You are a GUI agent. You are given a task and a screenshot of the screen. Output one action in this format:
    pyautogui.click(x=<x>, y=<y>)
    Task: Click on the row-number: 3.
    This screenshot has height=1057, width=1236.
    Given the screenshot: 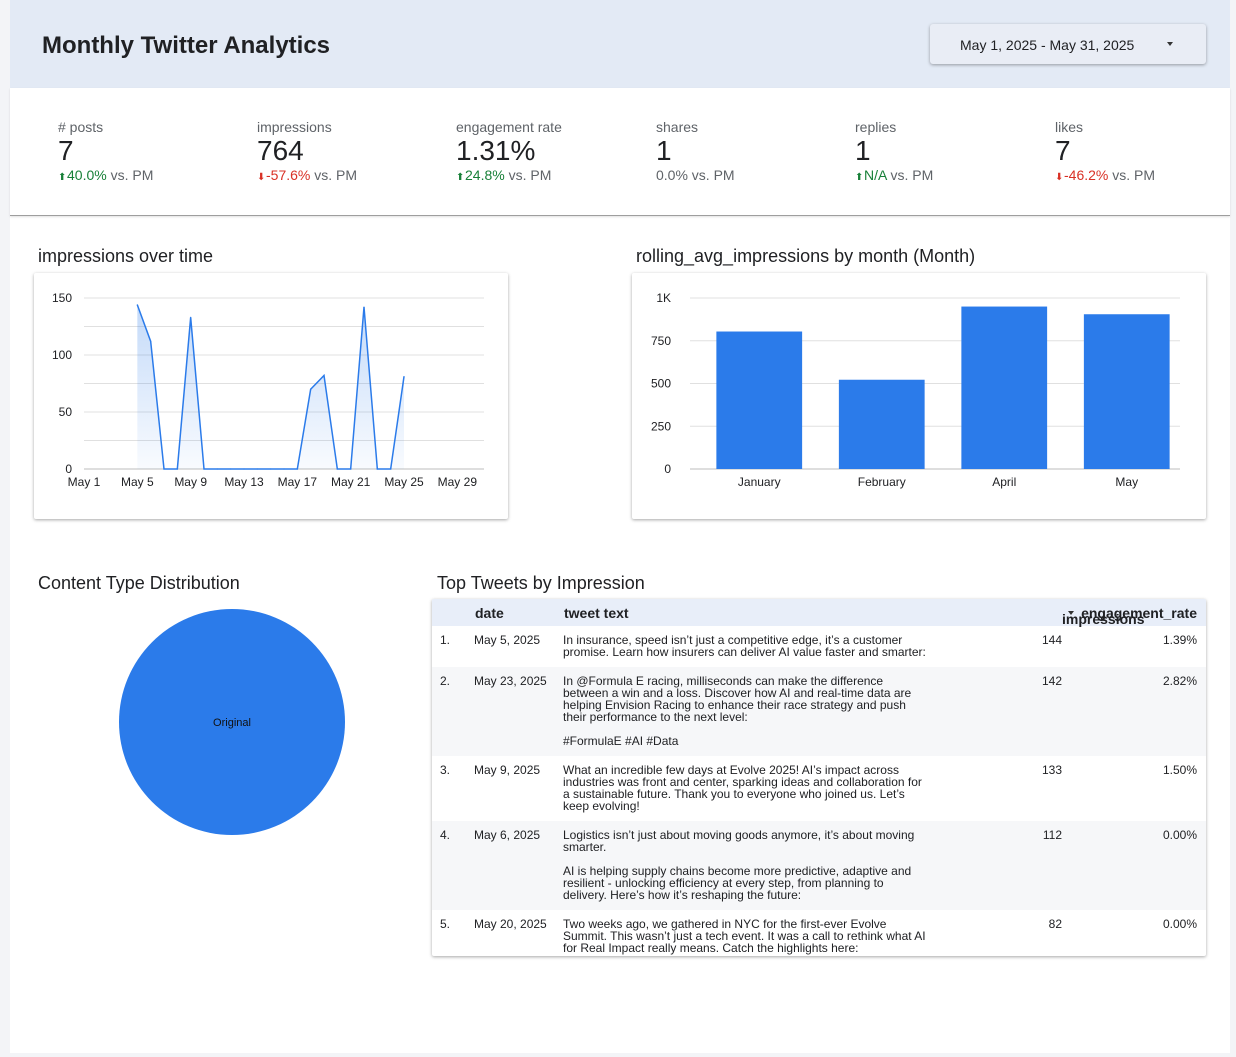 What is the action you would take?
    pyautogui.click(x=445, y=770)
    